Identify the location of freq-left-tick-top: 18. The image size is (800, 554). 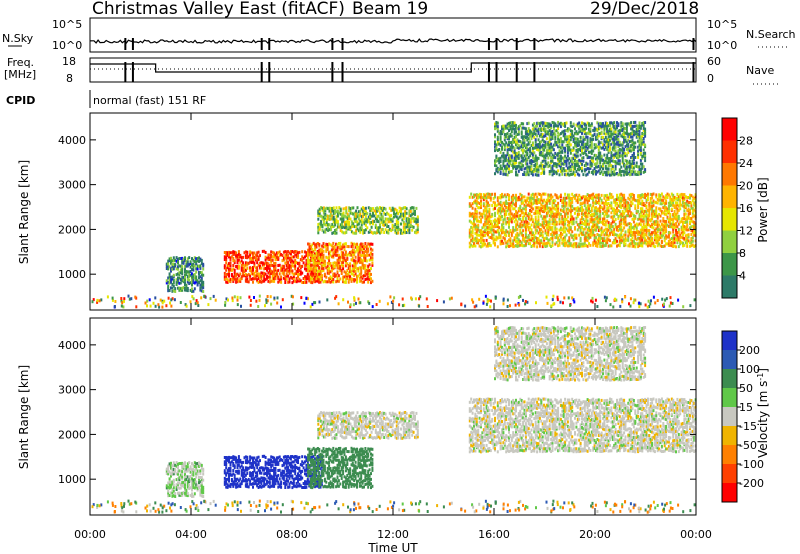
(69, 61).